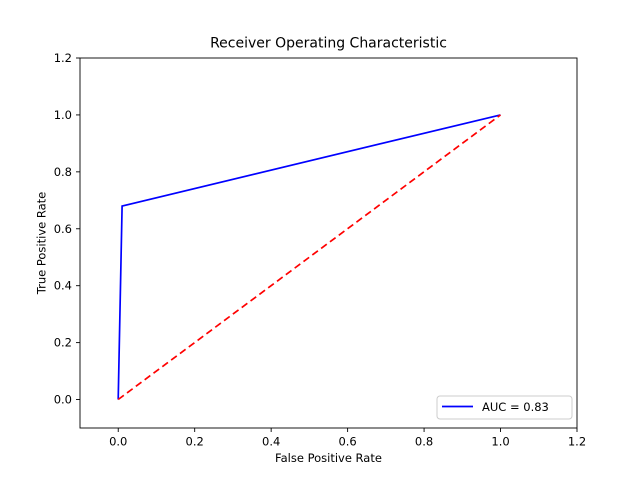 The width and height of the screenshot is (640, 480). Describe the element at coordinates (577, 442) in the screenshot. I see `x-tick-label: 1.2` at that location.